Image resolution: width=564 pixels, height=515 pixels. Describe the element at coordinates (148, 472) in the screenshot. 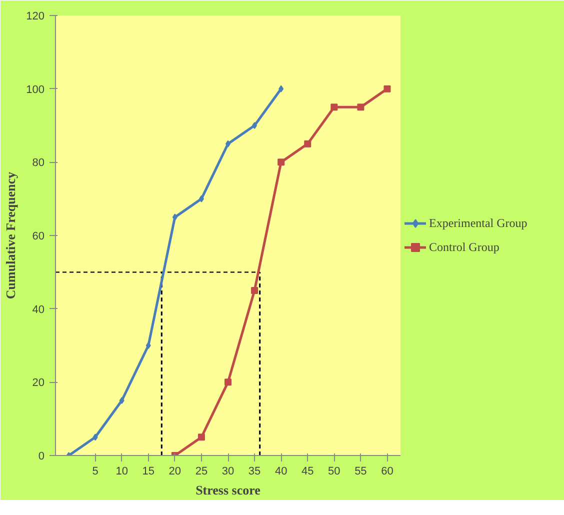

I see `x-tick-label: 15` at that location.